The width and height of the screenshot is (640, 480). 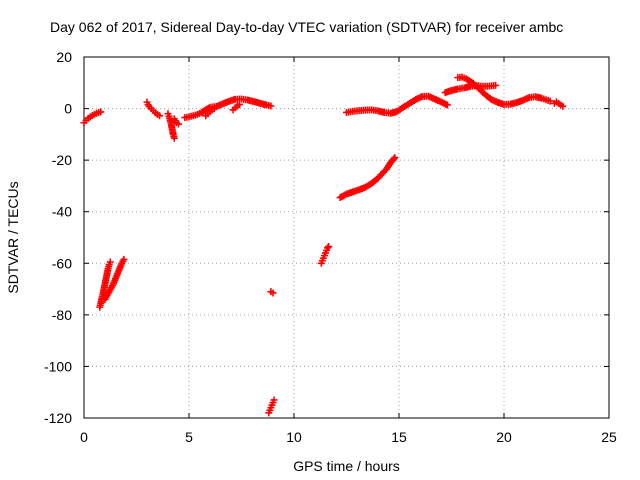 I want to click on y-tick-label: 20, so click(x=64, y=57).